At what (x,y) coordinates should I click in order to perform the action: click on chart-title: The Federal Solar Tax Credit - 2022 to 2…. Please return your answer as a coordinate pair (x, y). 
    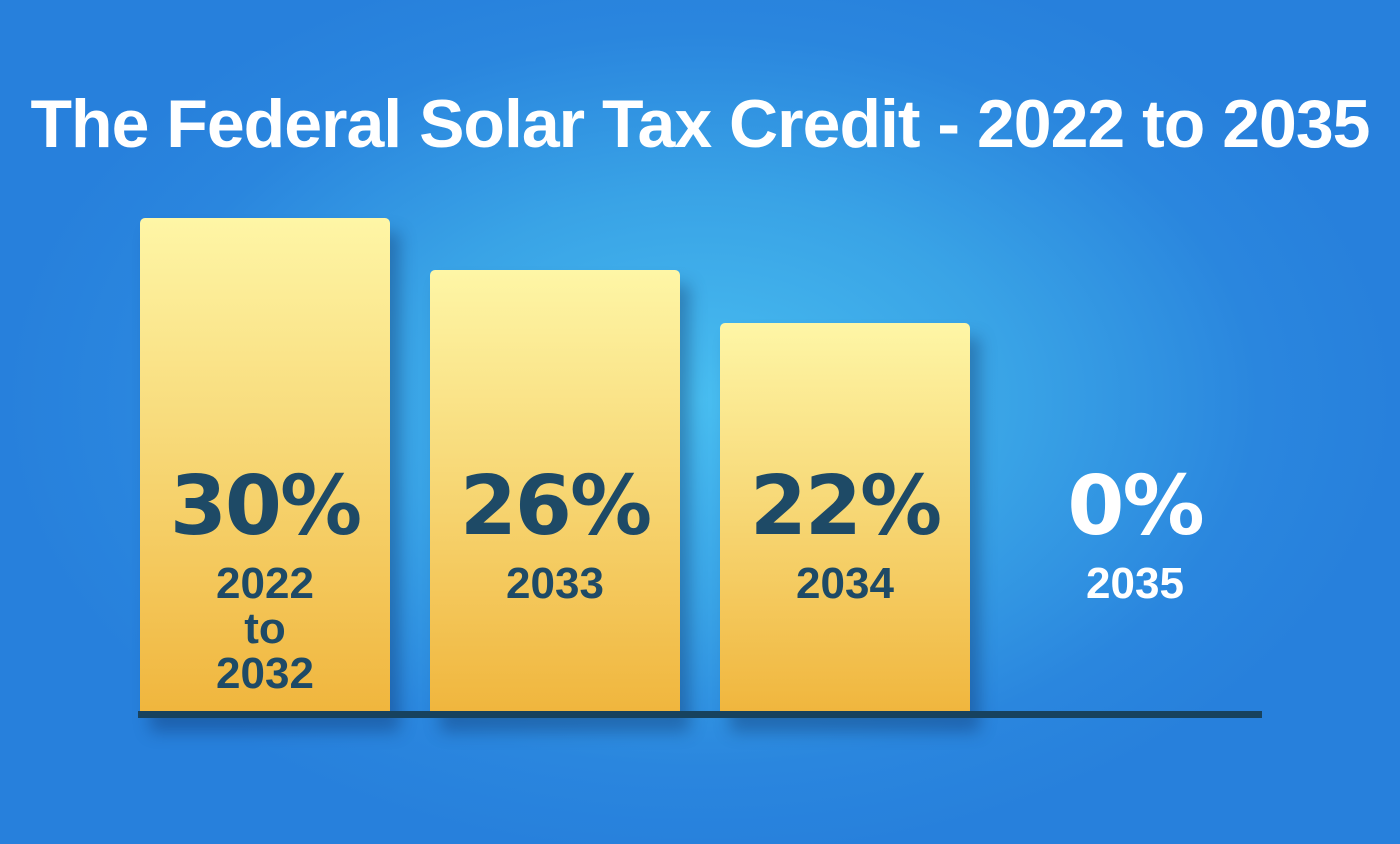
    Looking at the image, I should click on (700, 124).